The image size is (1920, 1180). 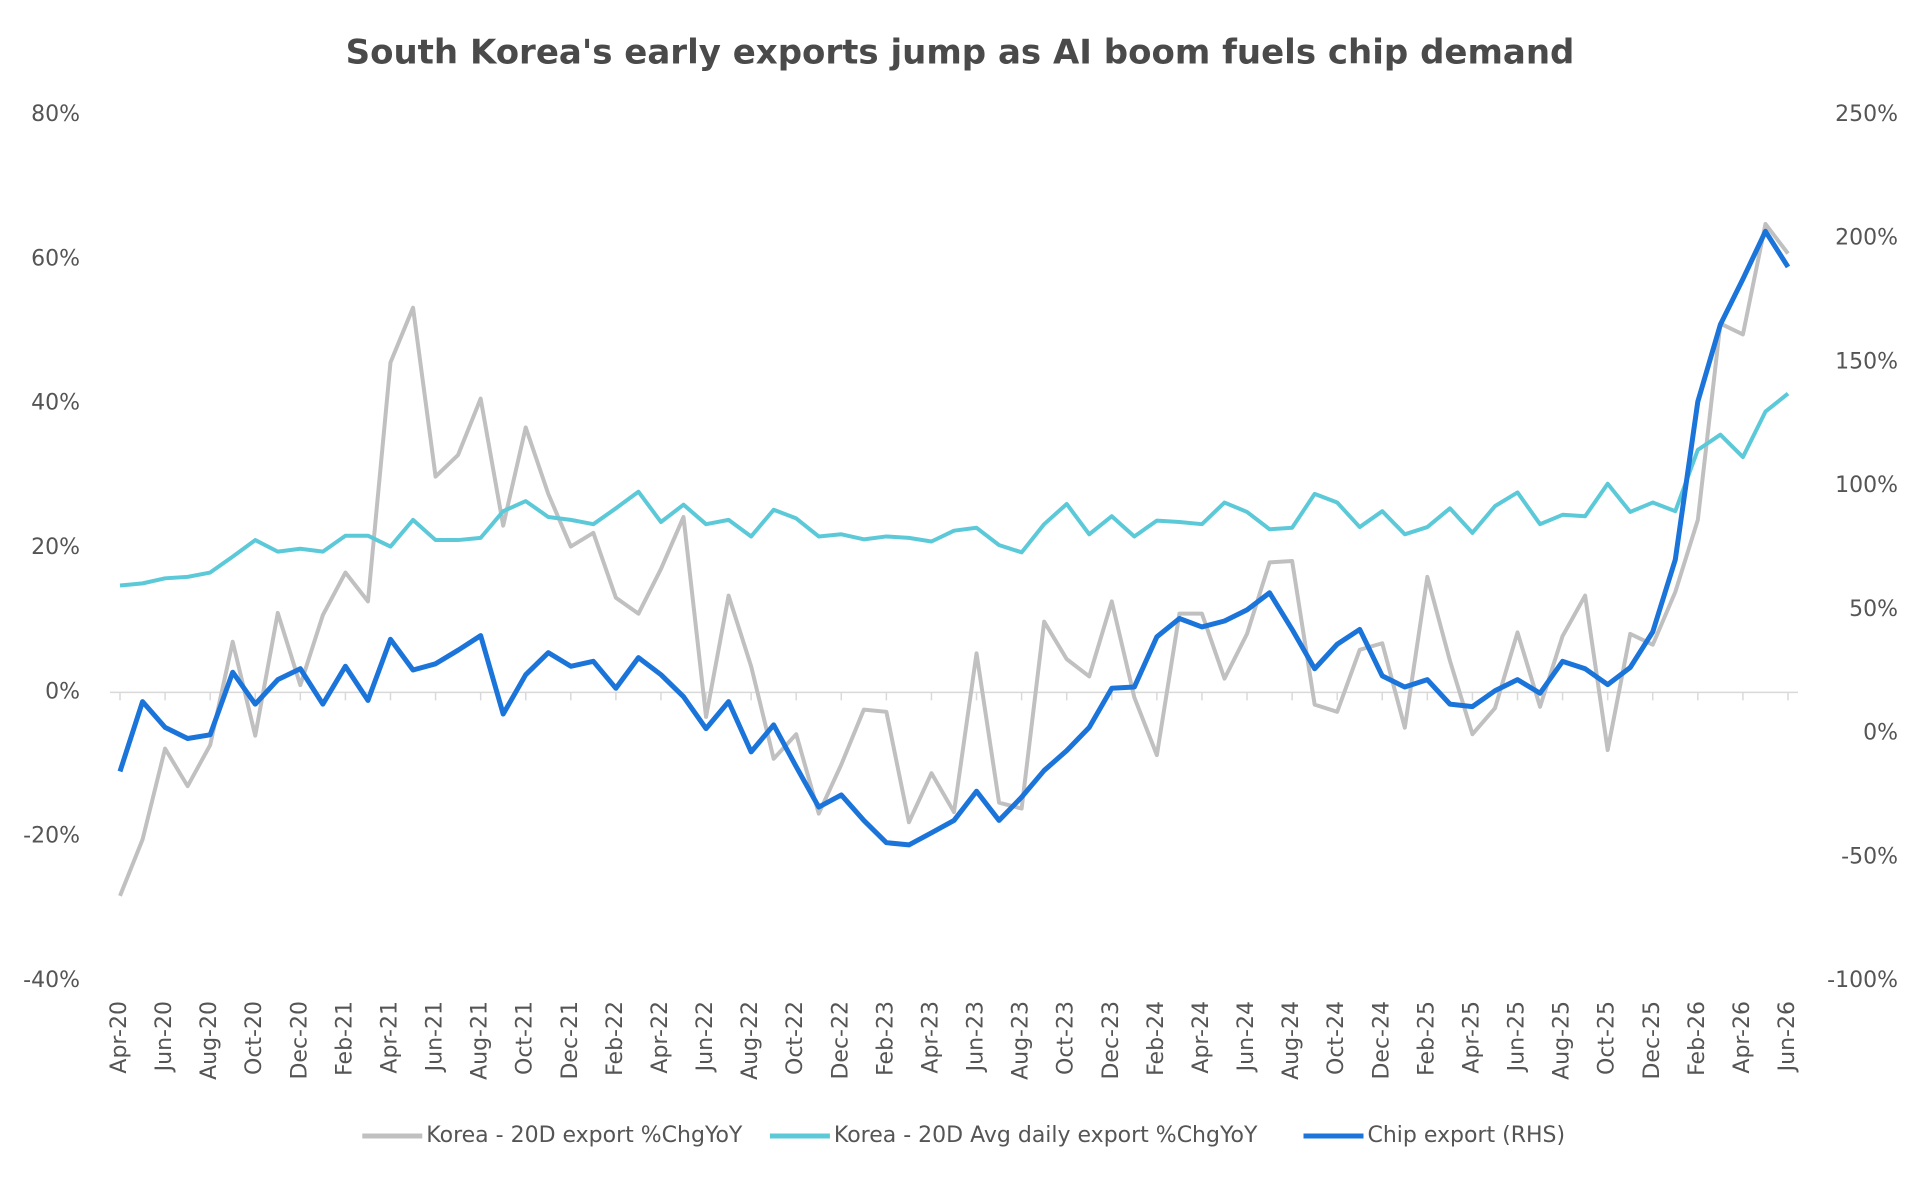 I want to click on legend-item: Chip export (RHS), so click(x=1434, y=1135).